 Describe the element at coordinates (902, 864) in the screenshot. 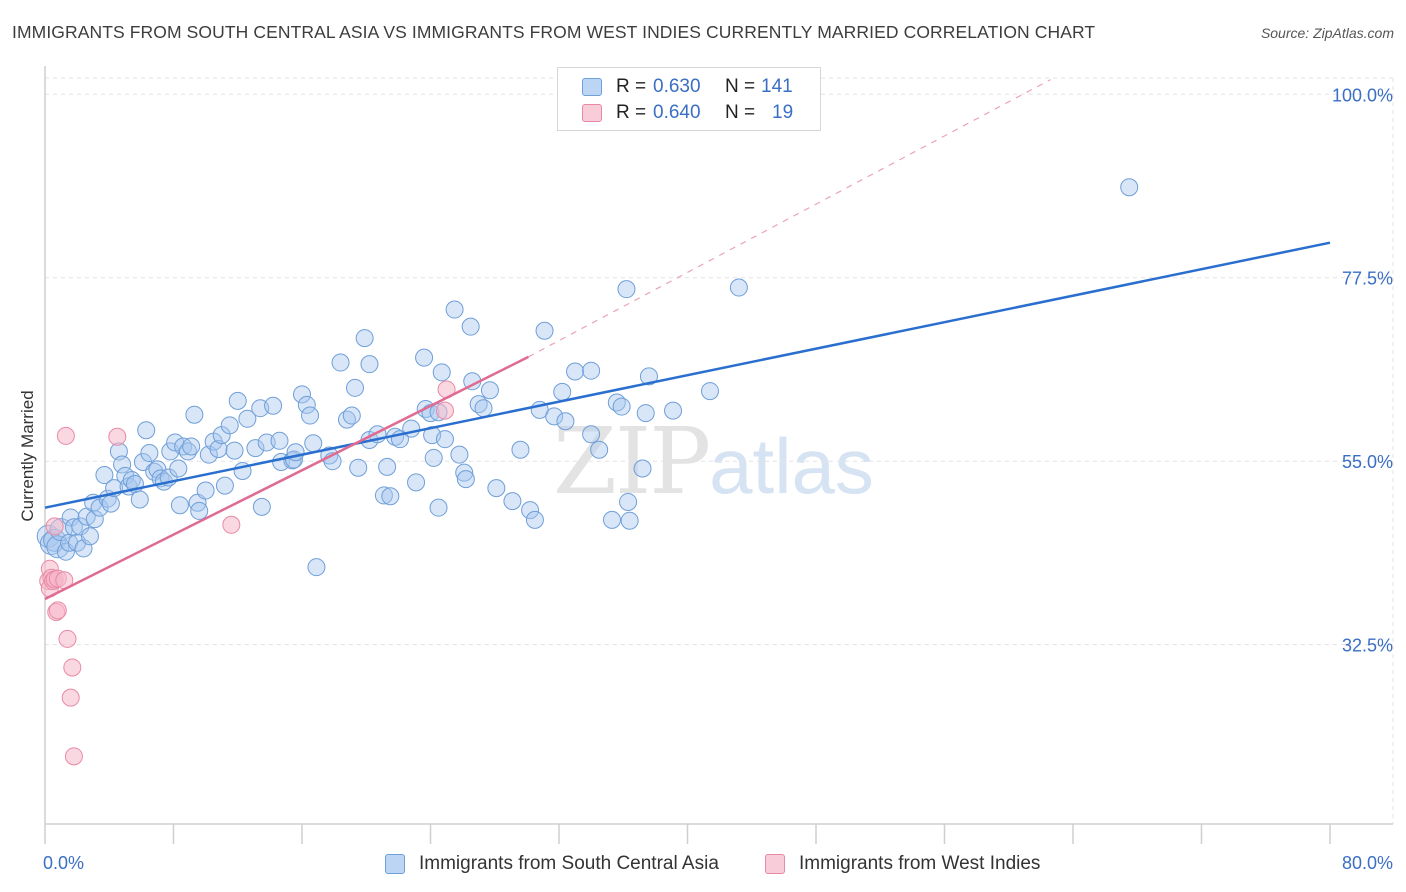

I see `bottom-legend-item-pink: Immigrants from West Indies` at that location.